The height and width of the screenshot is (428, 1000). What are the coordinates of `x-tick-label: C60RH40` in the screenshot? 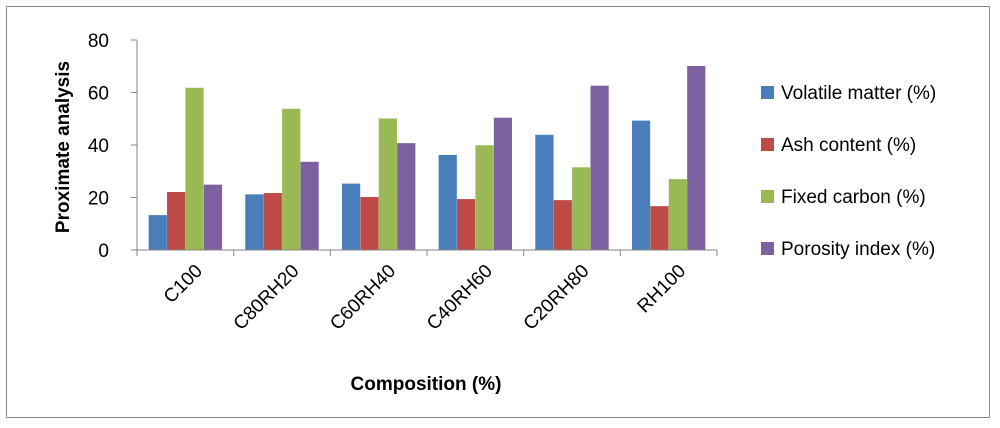 It's located at (363, 298).